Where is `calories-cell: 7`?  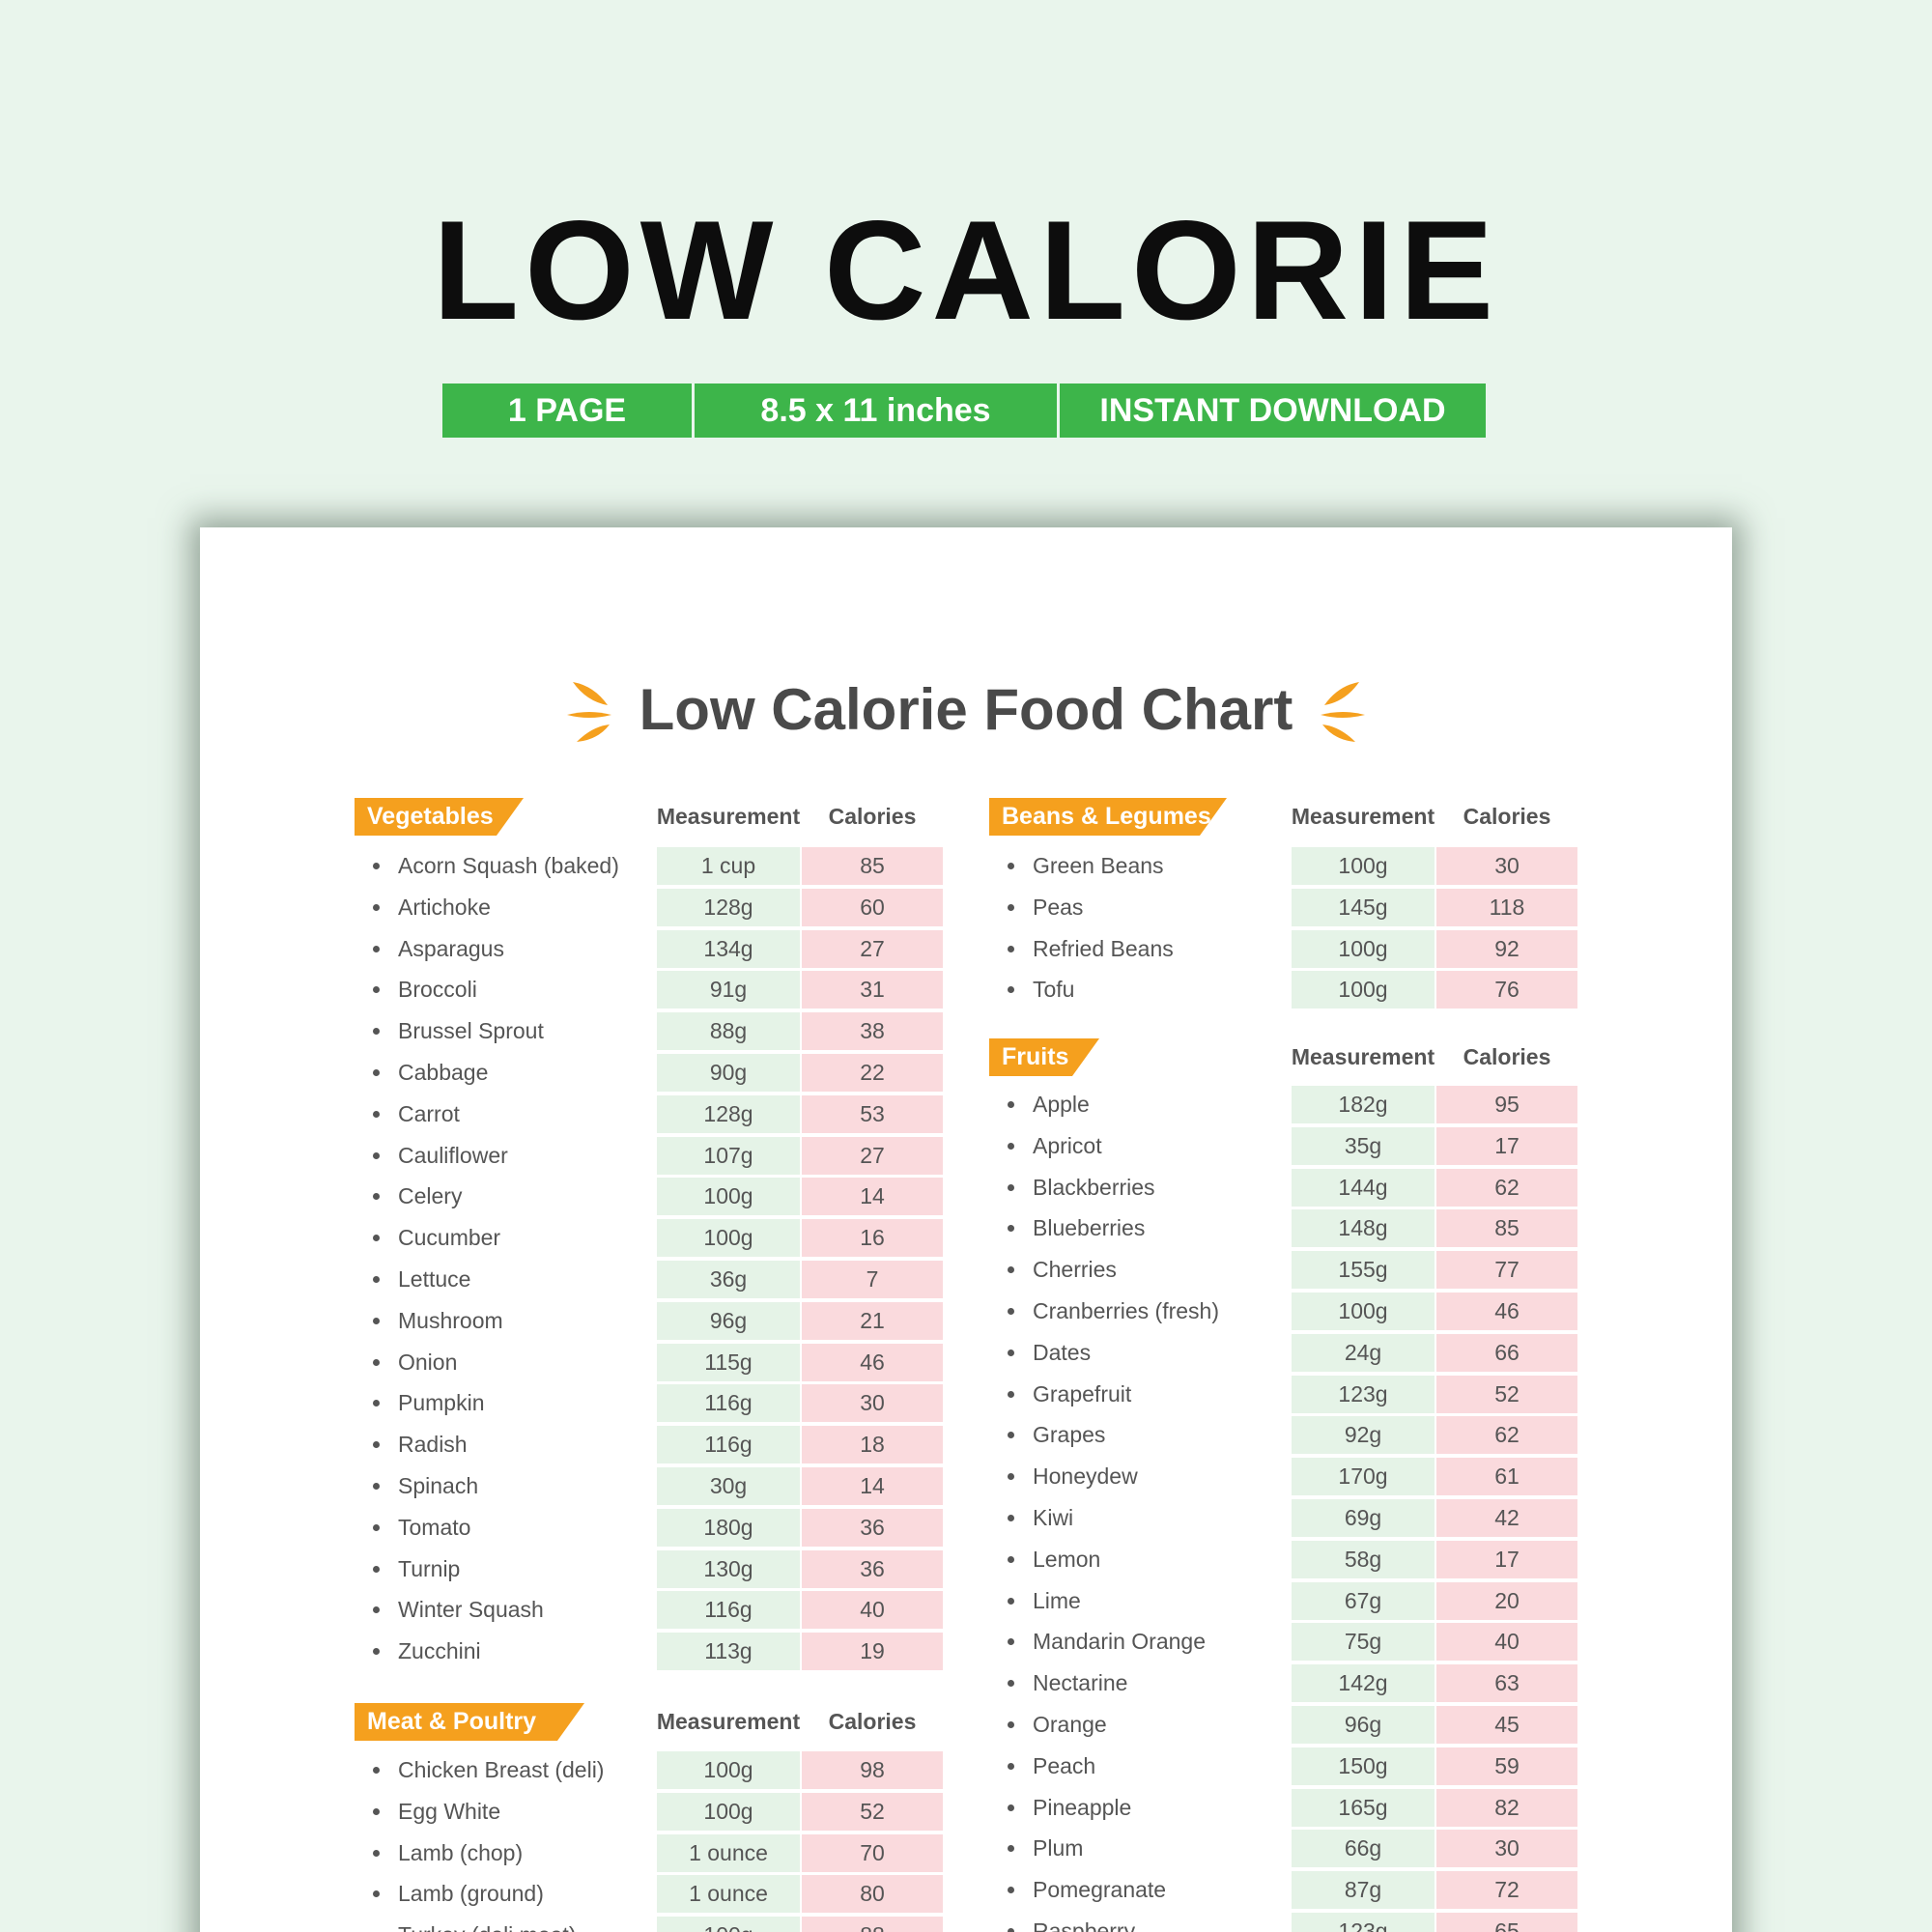 calories-cell: 7 is located at coordinates (872, 1279).